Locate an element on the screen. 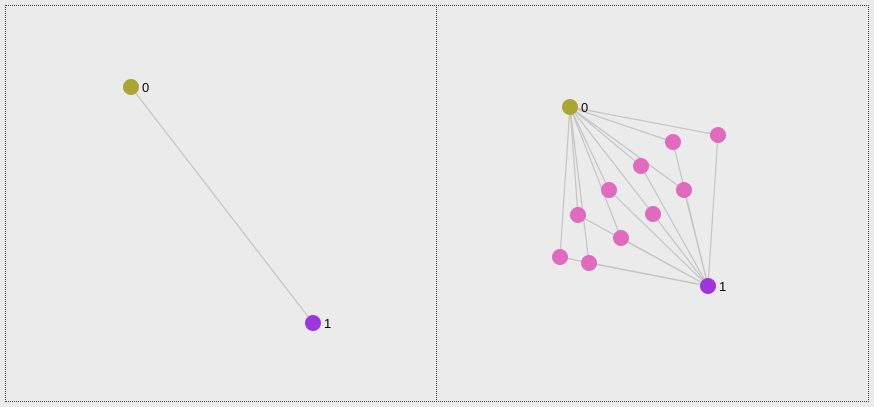 The height and width of the screenshot is (407, 874). right-edge-n0-p3 is located at coordinates (605, 136).